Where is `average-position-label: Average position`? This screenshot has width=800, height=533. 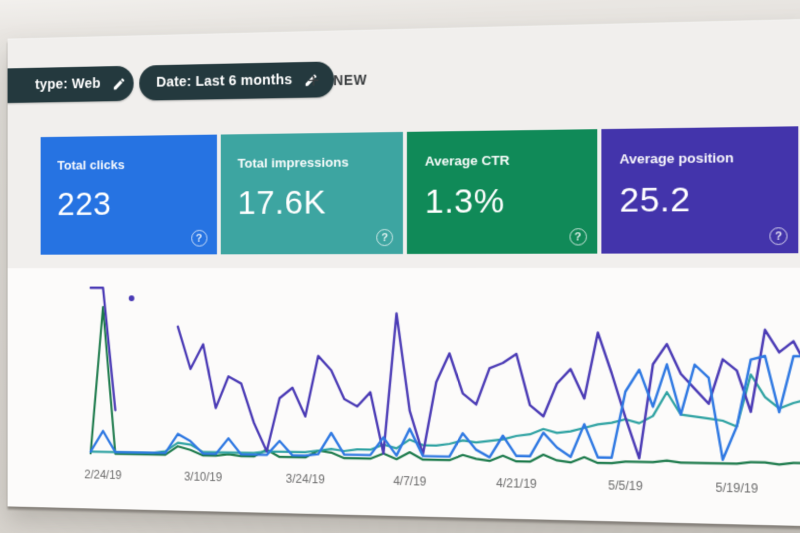
average-position-label: Average position is located at coordinates (676, 158).